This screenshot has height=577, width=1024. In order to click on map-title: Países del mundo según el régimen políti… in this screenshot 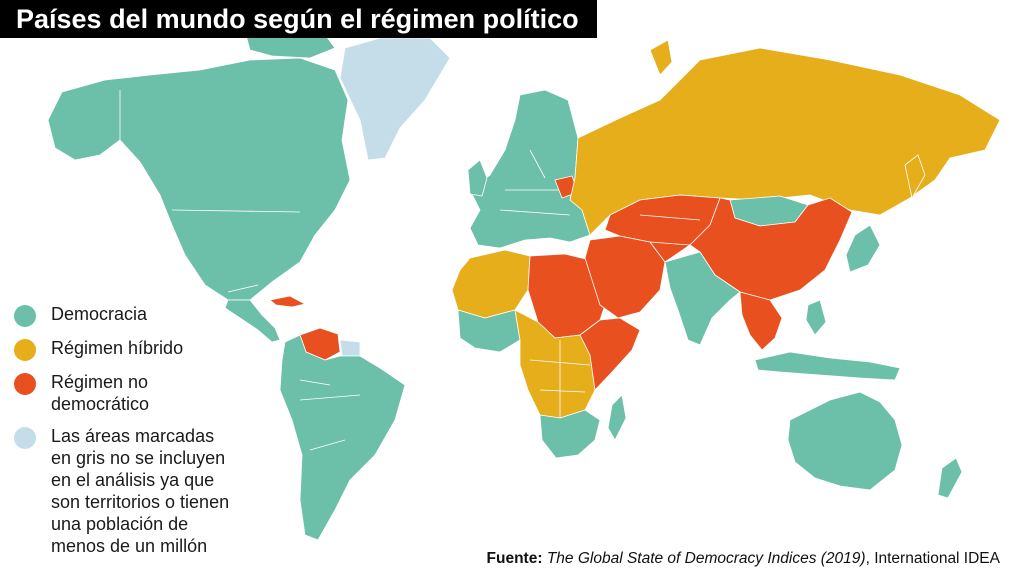, I will do `click(298, 19)`.